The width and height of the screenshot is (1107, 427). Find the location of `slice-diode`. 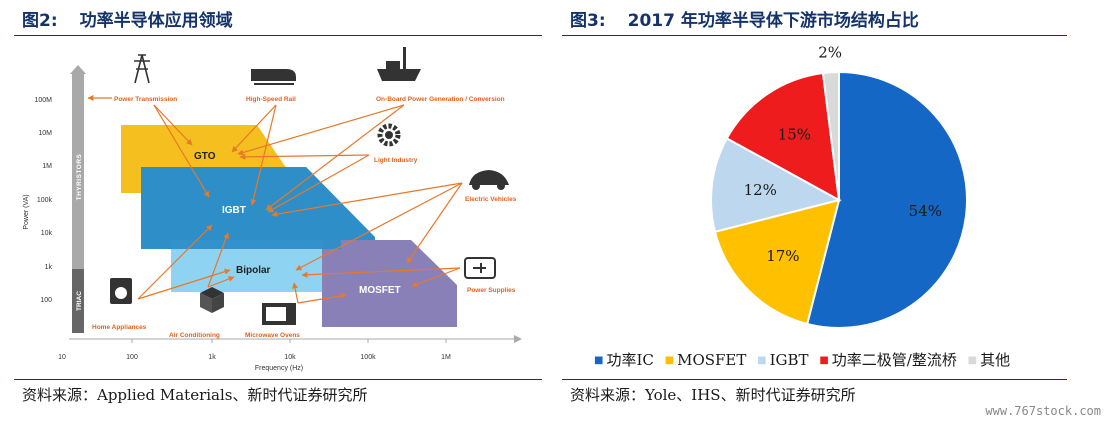

slice-diode is located at coordinates (783, 136).